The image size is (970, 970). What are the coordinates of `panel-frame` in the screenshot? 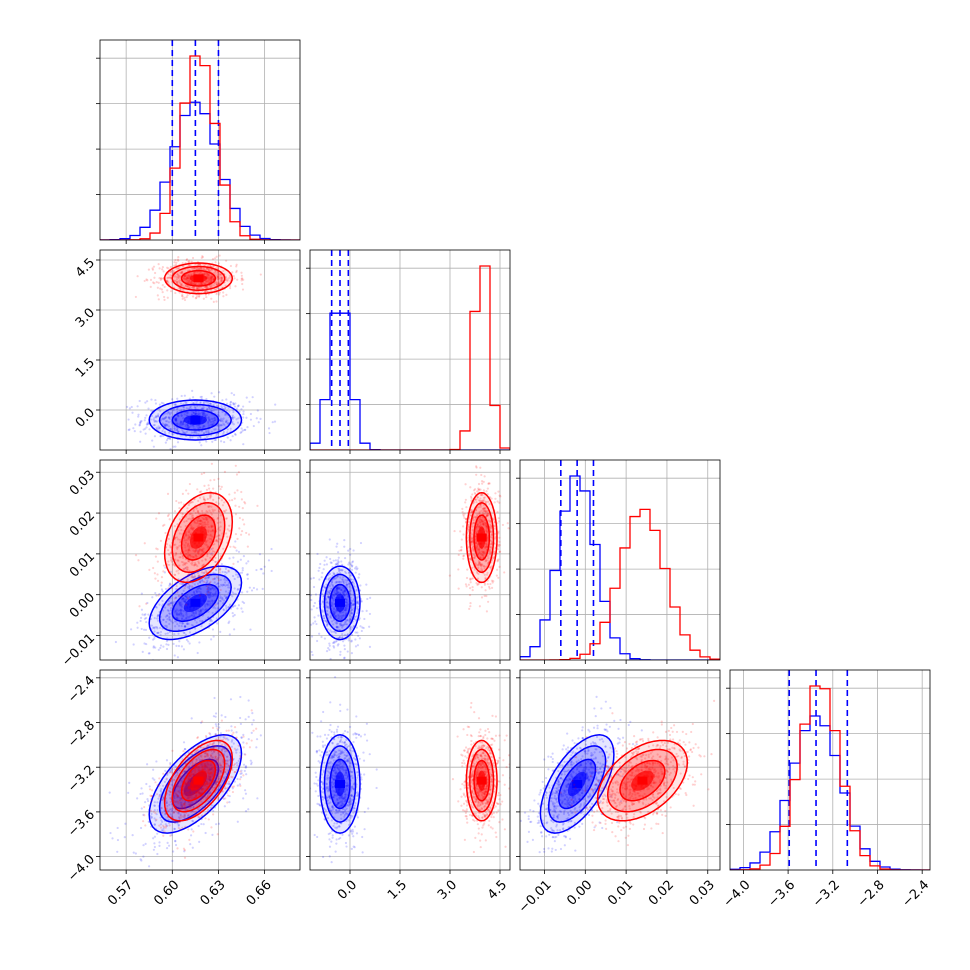 It's located at (830, 770).